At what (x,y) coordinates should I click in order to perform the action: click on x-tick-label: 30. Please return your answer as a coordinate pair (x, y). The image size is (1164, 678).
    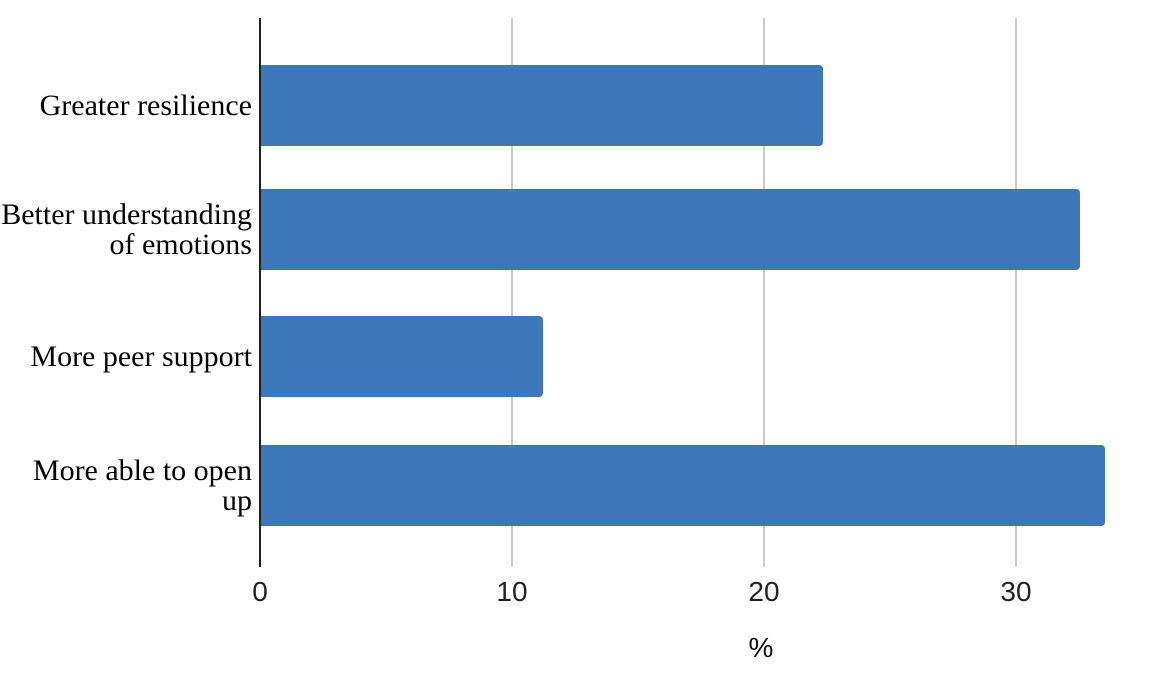
    Looking at the image, I should click on (1016, 591).